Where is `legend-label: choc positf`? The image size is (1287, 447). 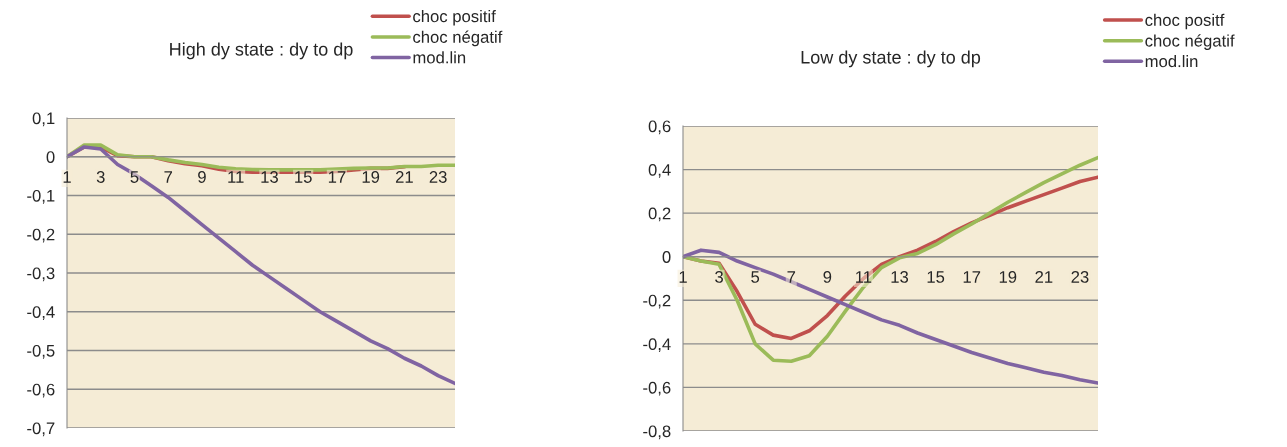
legend-label: choc positf is located at coordinates (1185, 21).